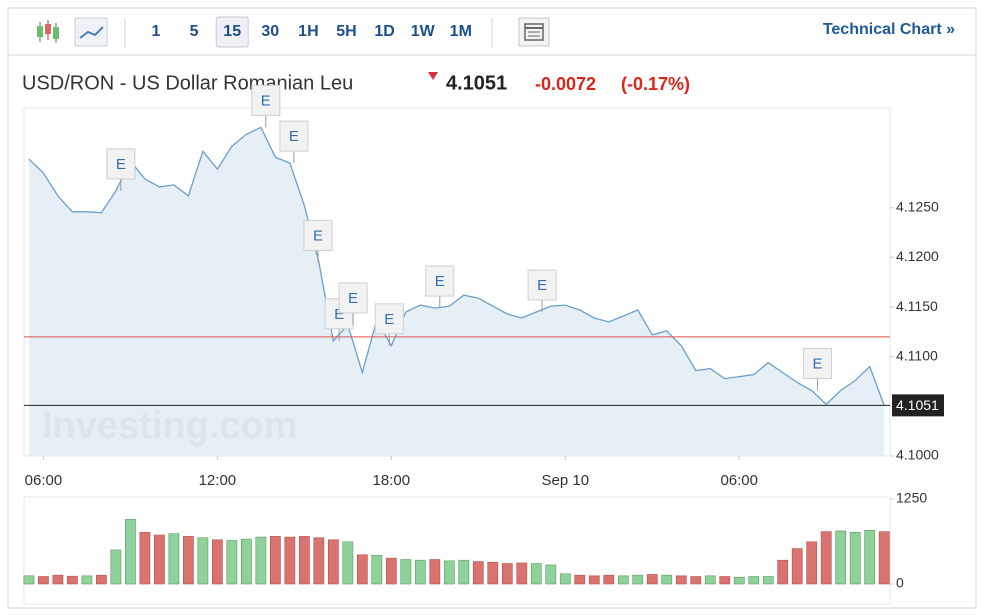 This screenshot has height=616, width=984. Describe the element at coordinates (91, 32) in the screenshot. I see `line-icon` at that location.